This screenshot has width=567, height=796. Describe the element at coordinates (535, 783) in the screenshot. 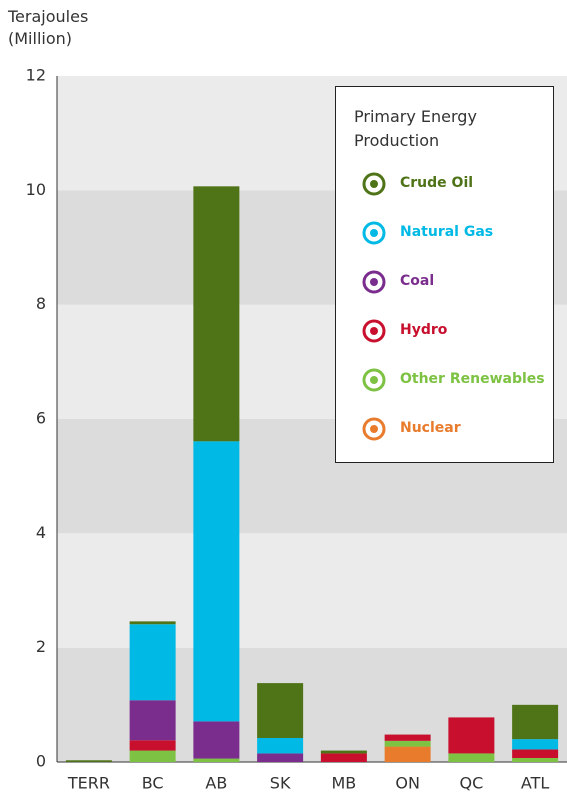

I see `x-tick-label: ATL` at that location.